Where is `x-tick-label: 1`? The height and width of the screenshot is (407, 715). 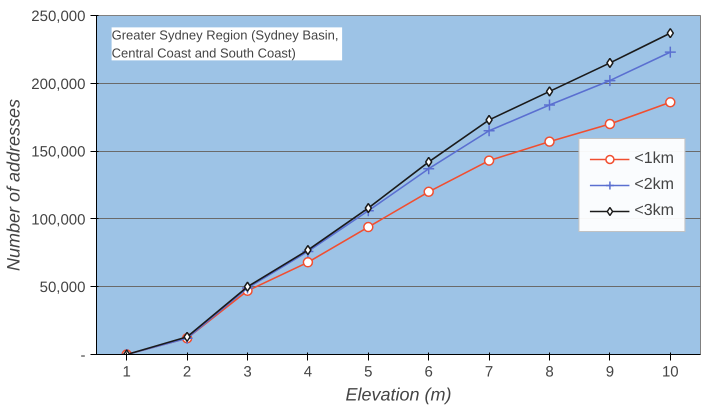 x-tick-label: 1 is located at coordinates (126, 372).